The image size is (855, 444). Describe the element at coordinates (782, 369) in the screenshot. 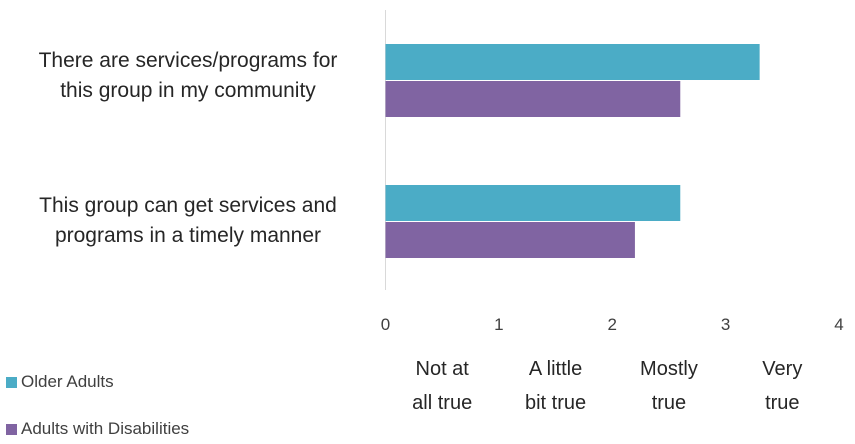

I see `scale-label-4-line-1: Very` at that location.